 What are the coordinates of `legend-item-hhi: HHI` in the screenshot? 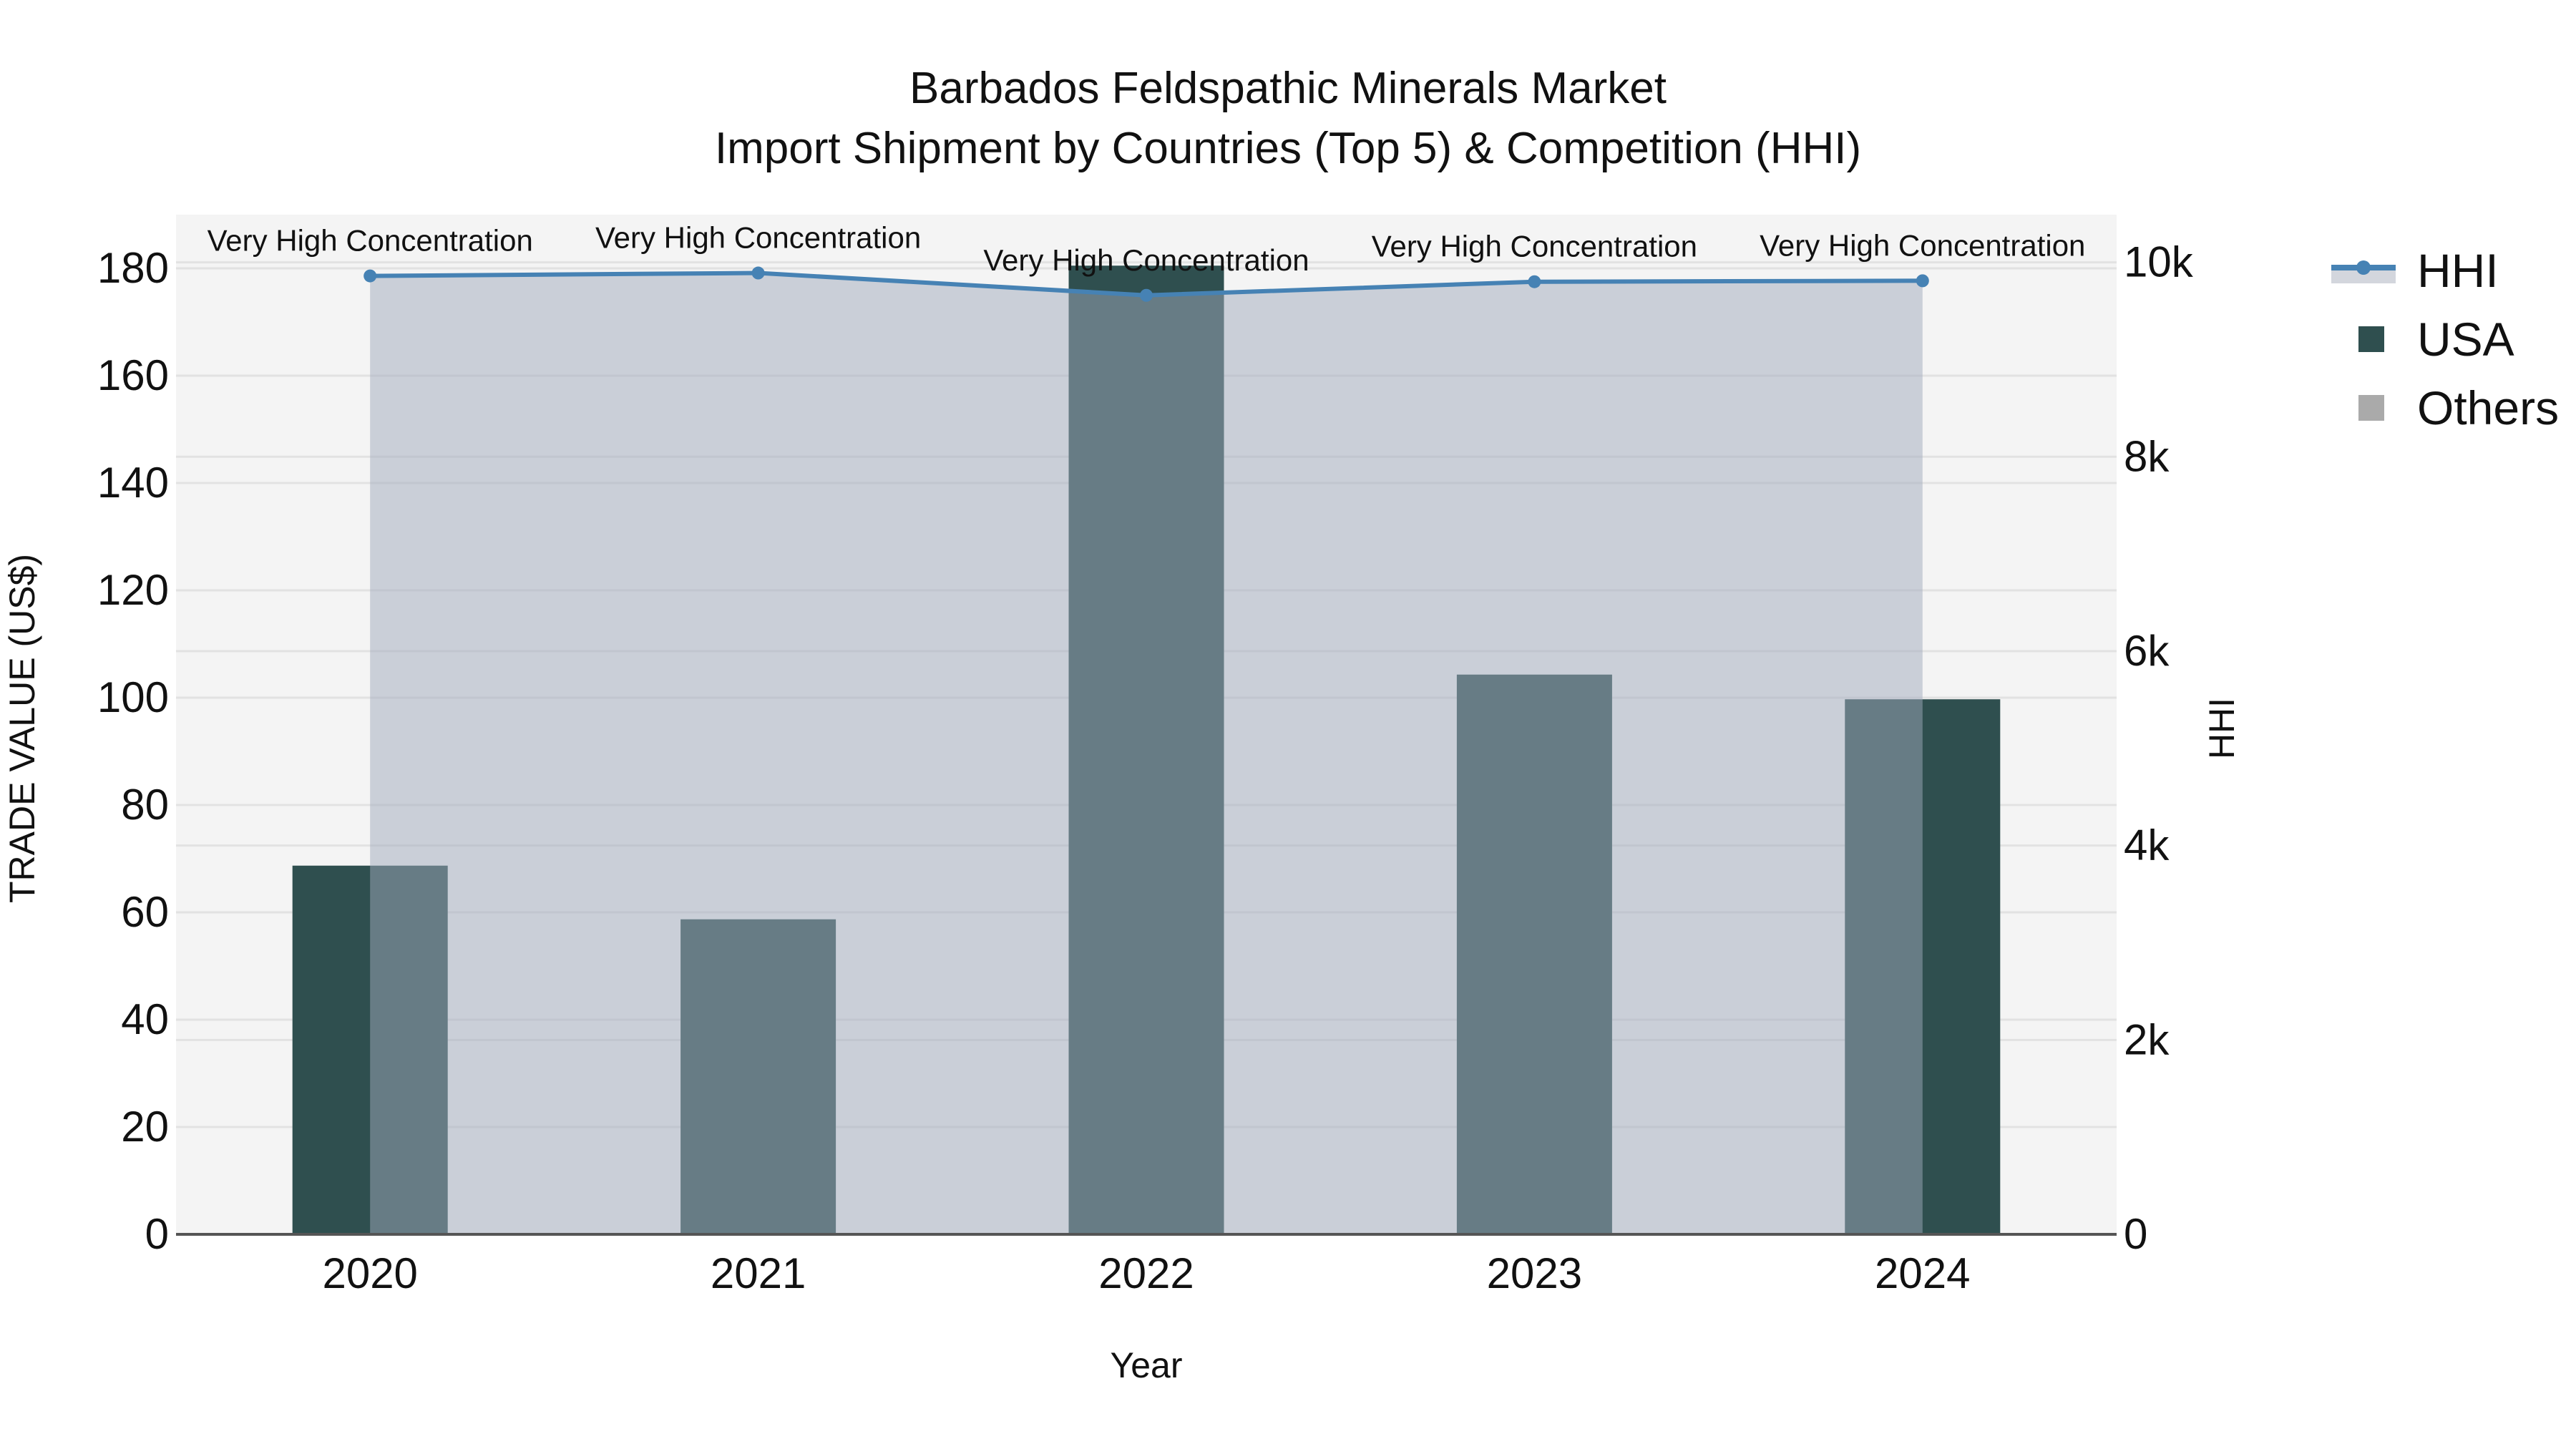 It's located at (2445, 270).